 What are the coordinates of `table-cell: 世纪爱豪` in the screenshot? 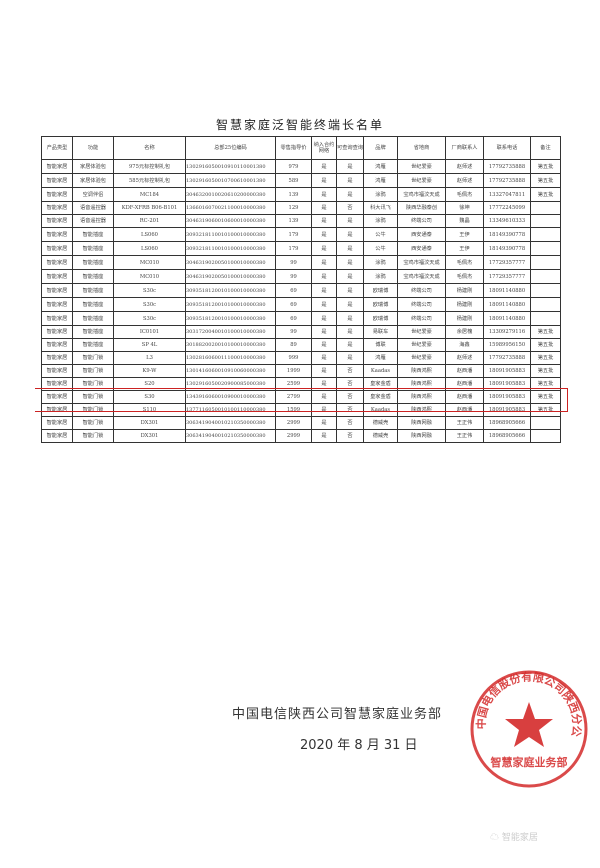 It's located at (421, 166).